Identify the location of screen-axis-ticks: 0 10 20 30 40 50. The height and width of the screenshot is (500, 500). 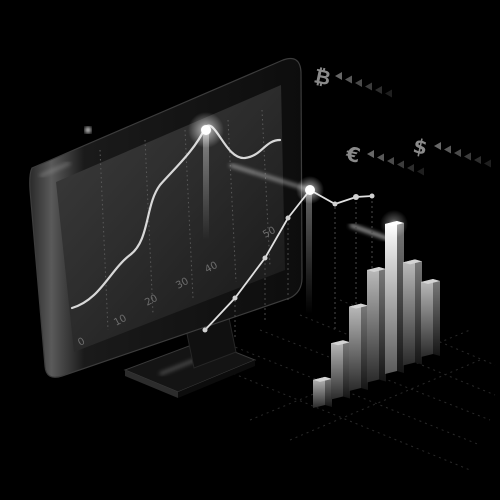
(176, 287).